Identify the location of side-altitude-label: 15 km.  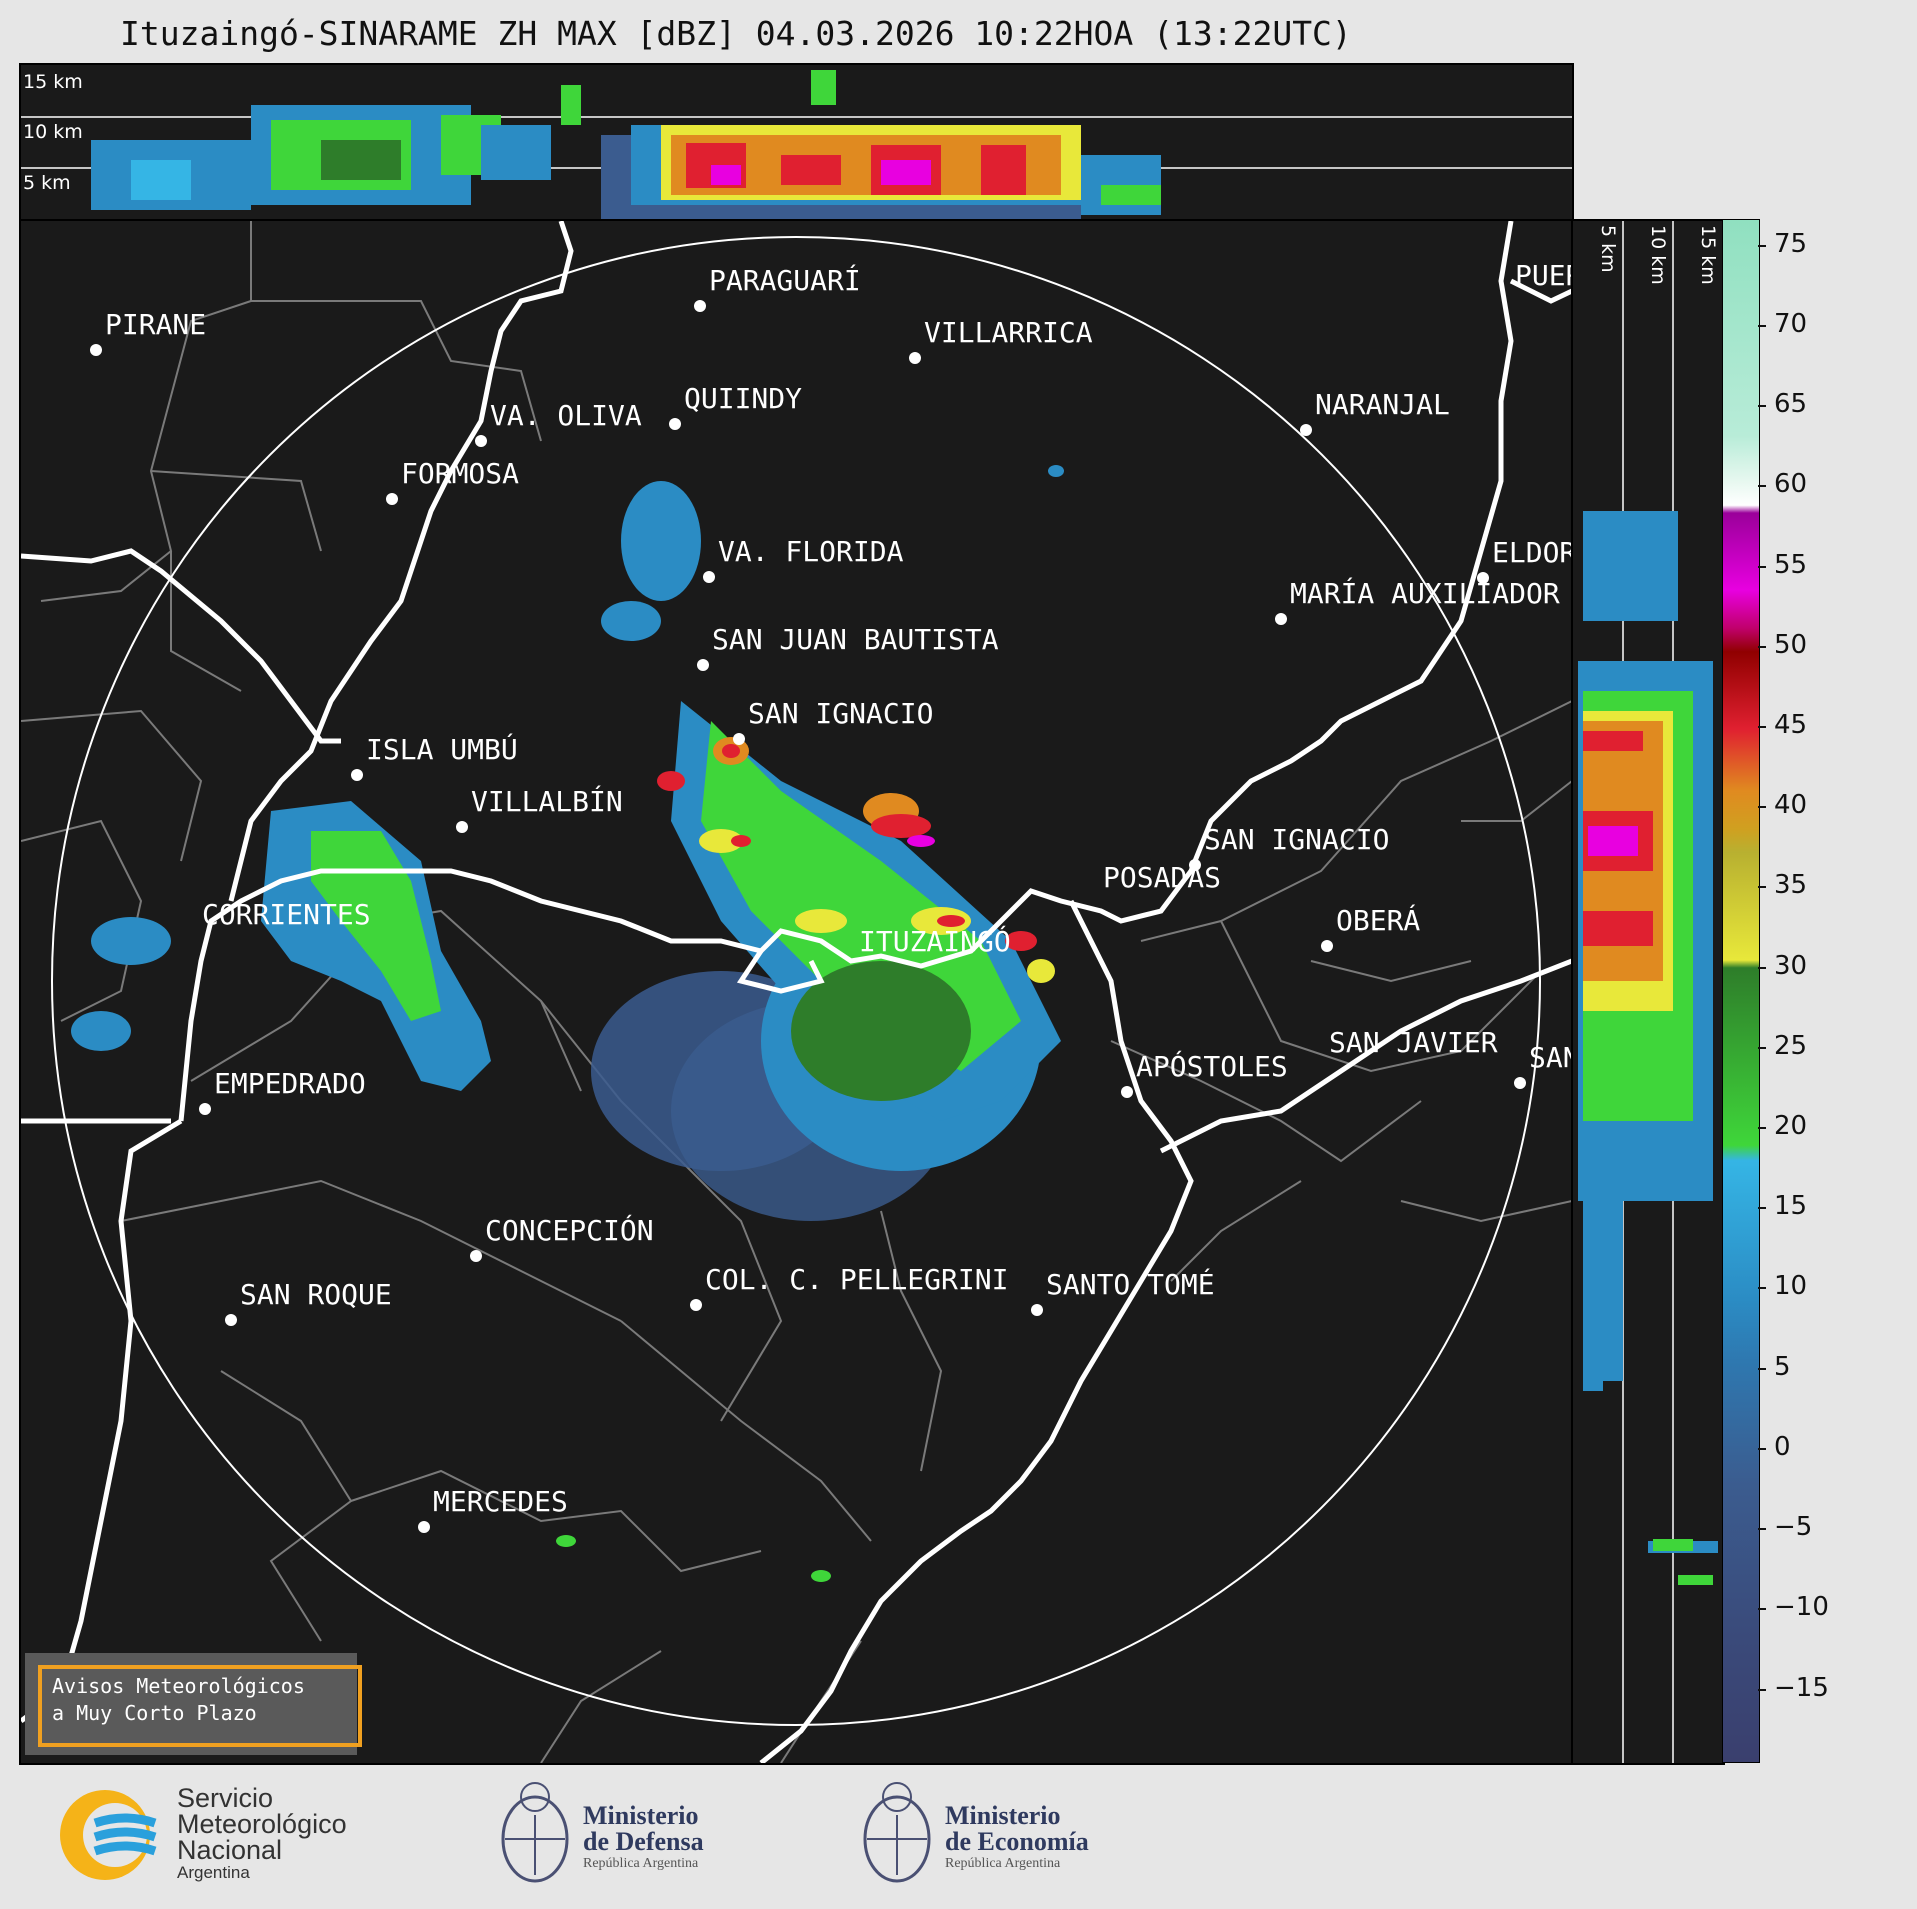
(1708, 255).